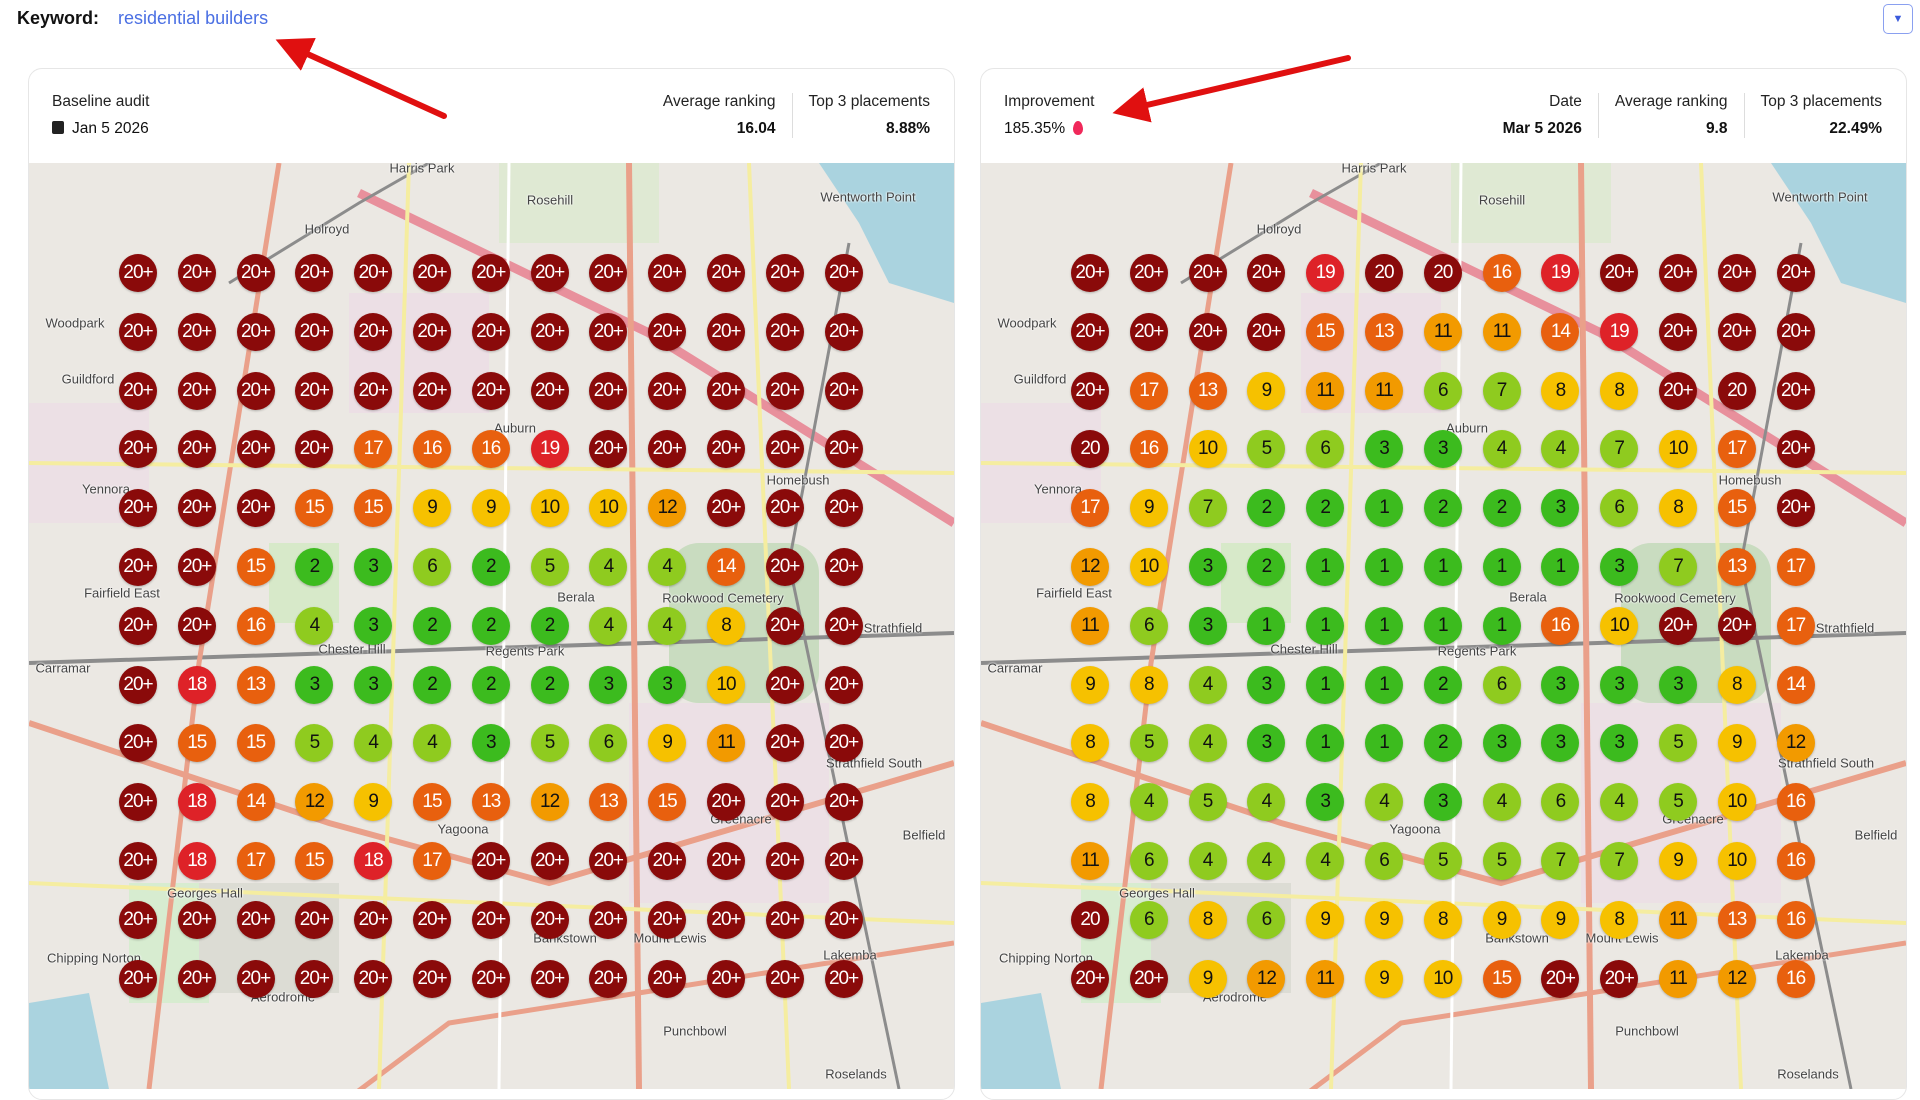 This screenshot has width=1920, height=1100. I want to click on rank-pin: 7, so click(1560, 861).